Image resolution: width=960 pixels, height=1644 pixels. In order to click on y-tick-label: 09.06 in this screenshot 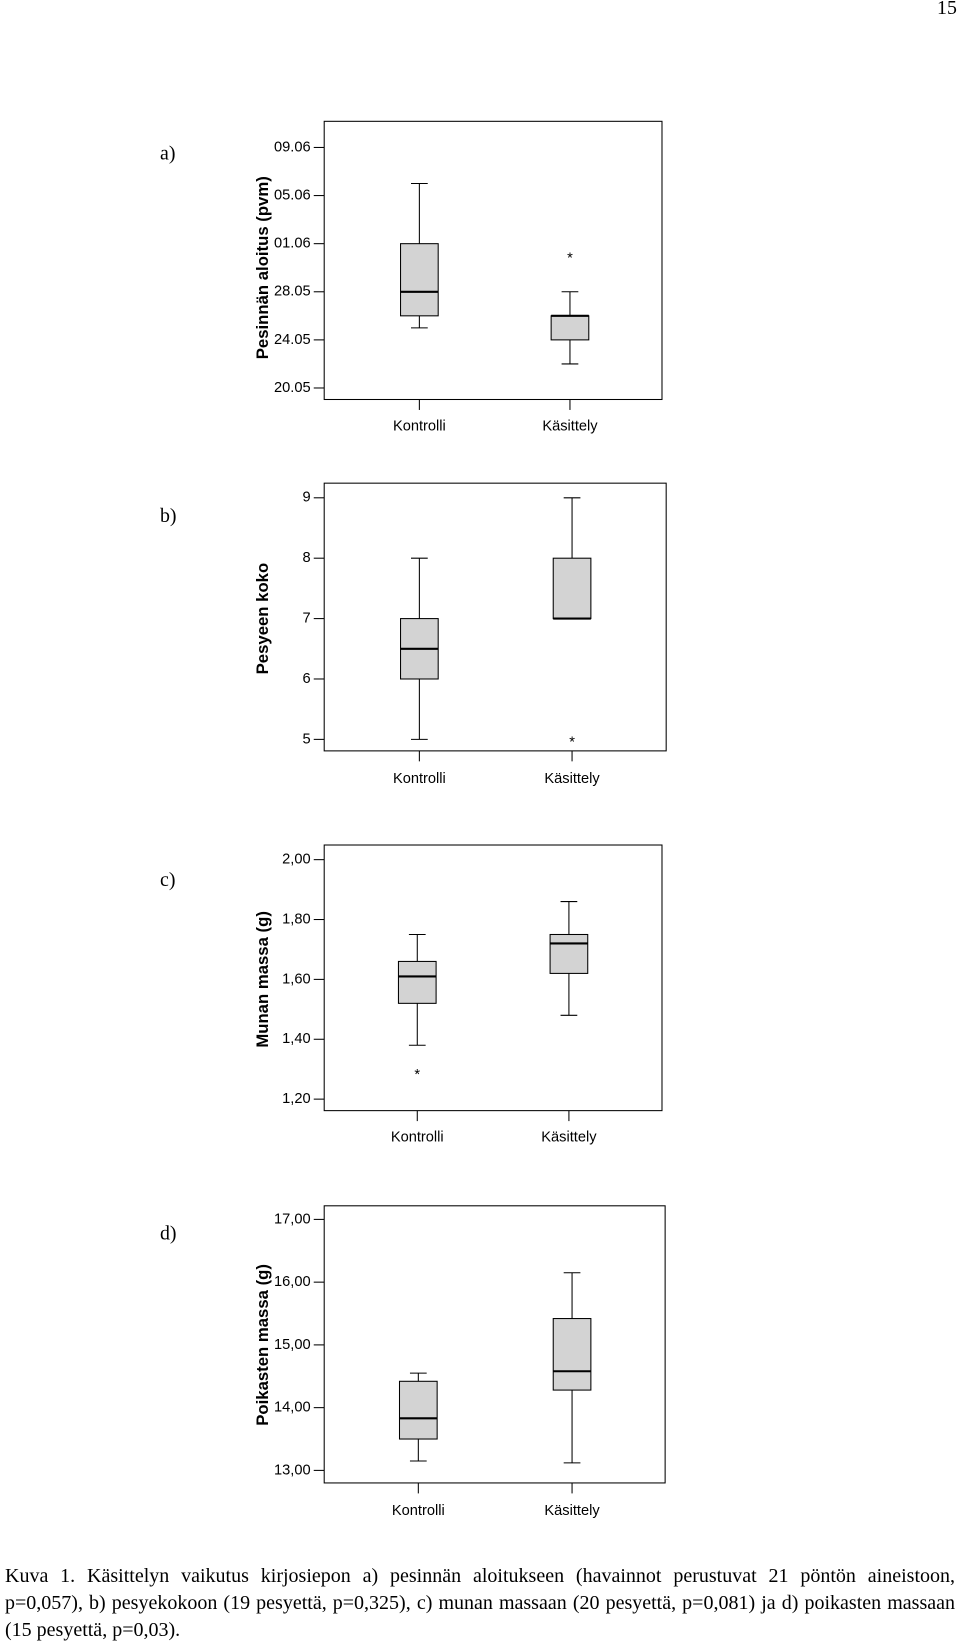, I will do `click(292, 147)`.